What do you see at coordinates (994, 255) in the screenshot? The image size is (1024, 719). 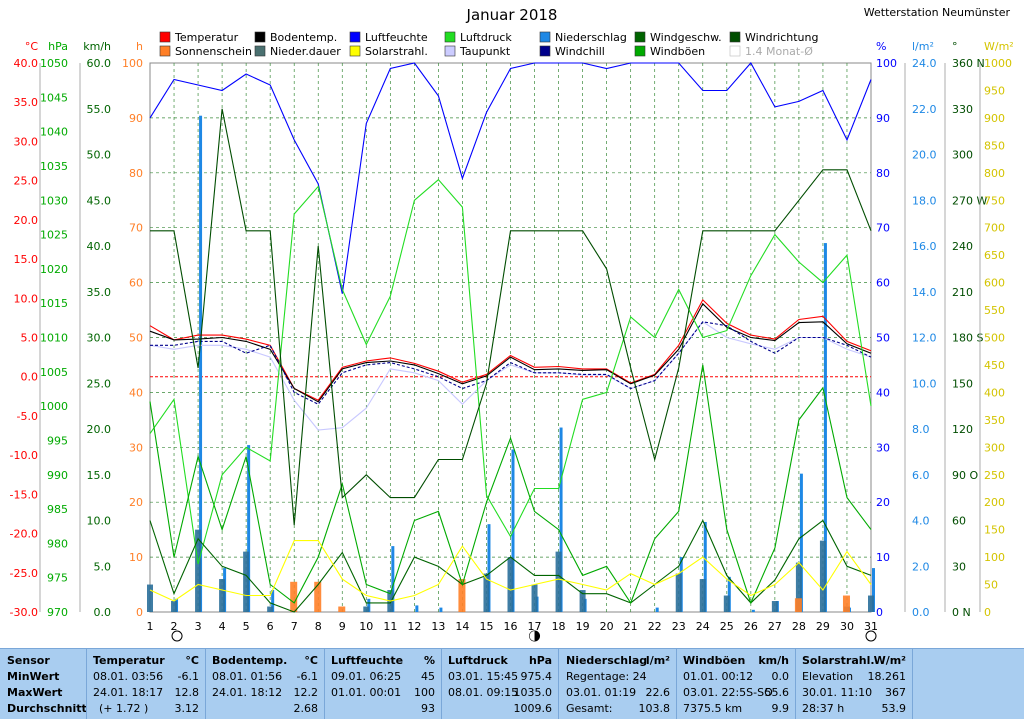 I see `right-axis-tick-3: 650` at bounding box center [994, 255].